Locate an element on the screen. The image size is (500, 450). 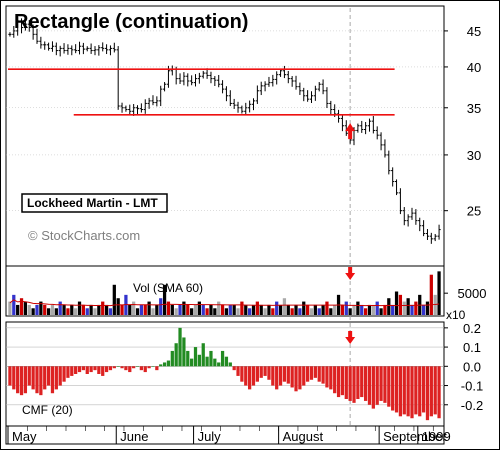
volume-sma-line is located at coordinates (224, 303).